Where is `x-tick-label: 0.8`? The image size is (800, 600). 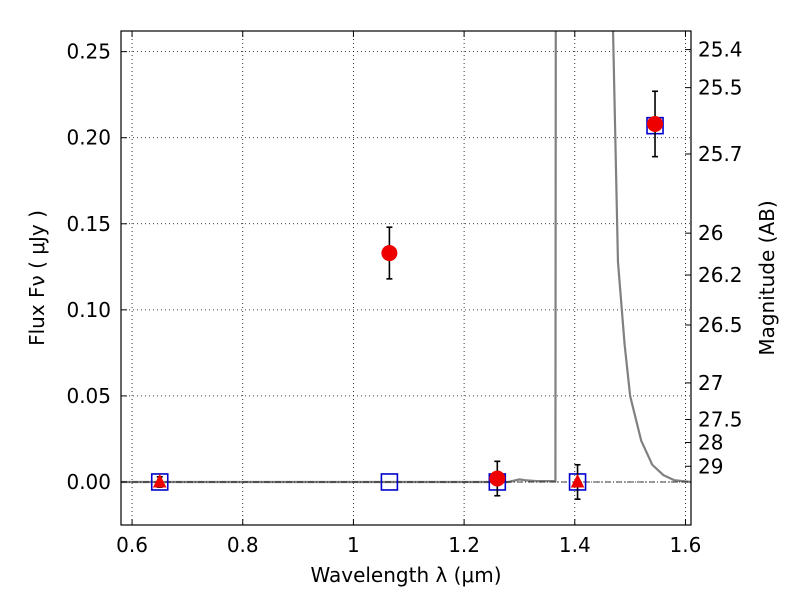 x-tick-label: 0.8 is located at coordinates (243, 545).